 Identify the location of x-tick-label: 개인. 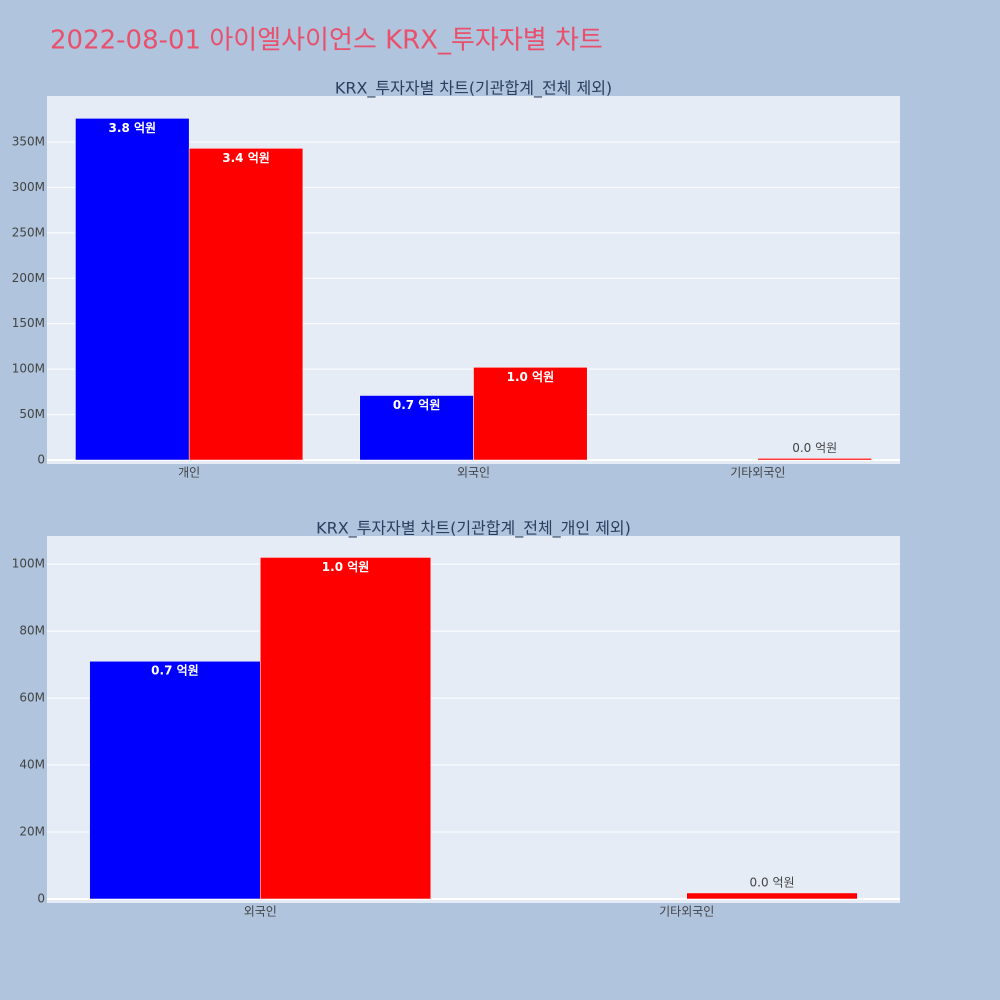
(189, 473).